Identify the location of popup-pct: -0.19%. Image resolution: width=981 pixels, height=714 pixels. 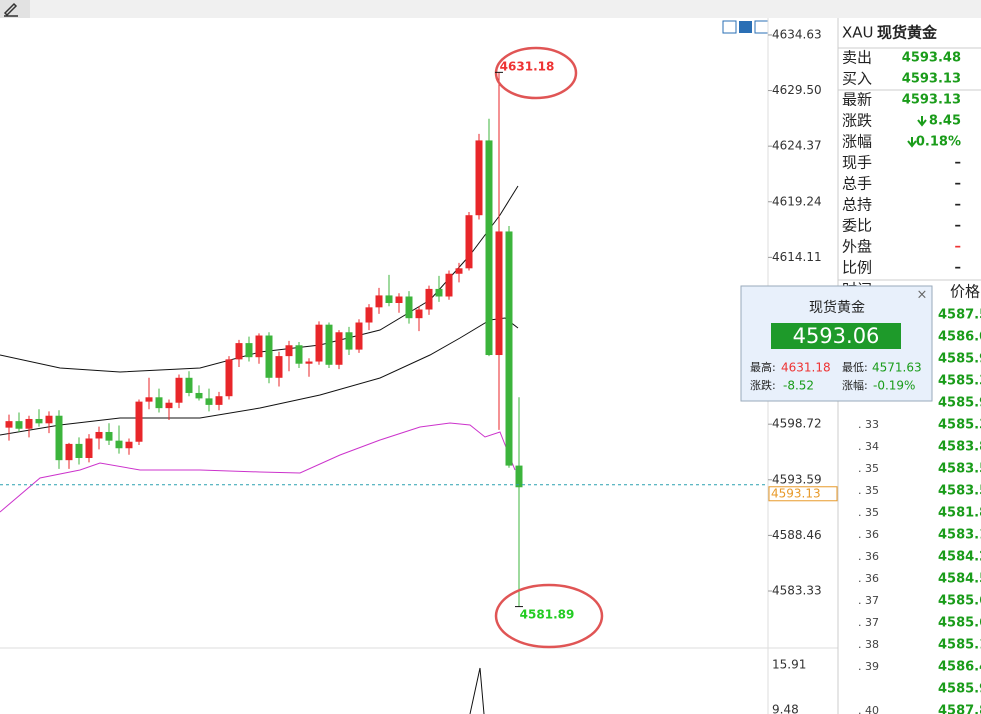
(894, 386).